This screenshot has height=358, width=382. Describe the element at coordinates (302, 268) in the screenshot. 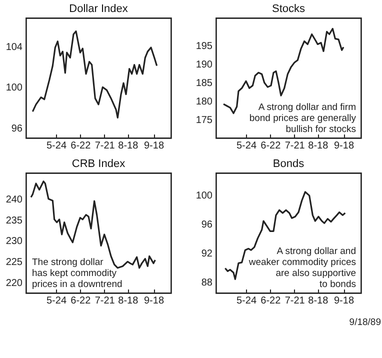

I see `annotation: A strong dollar and weaker commodity prices are also supportive to bonds` at that location.